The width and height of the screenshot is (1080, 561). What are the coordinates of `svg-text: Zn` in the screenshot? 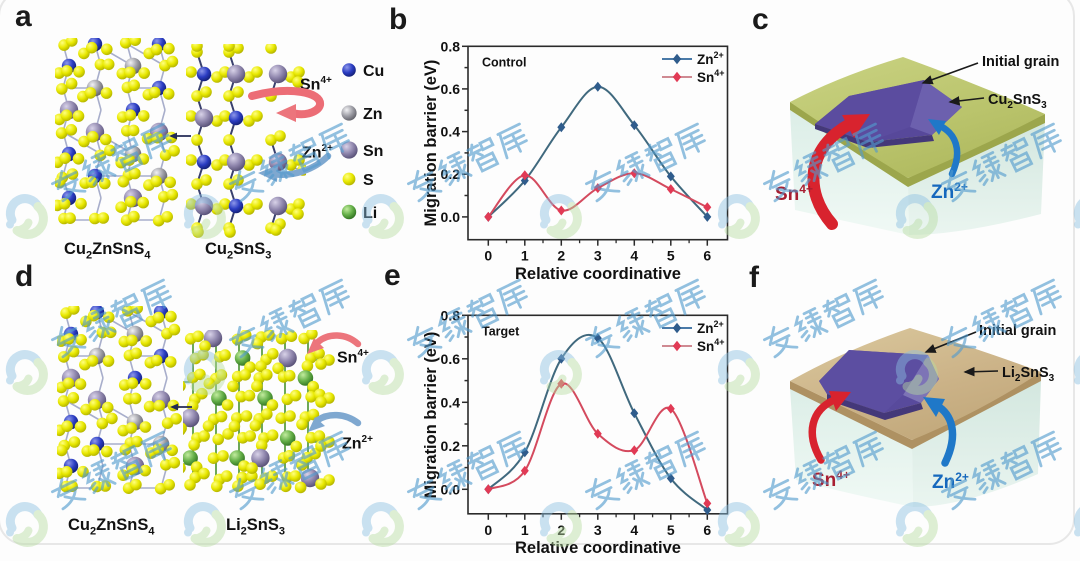 It's located at (373, 114).